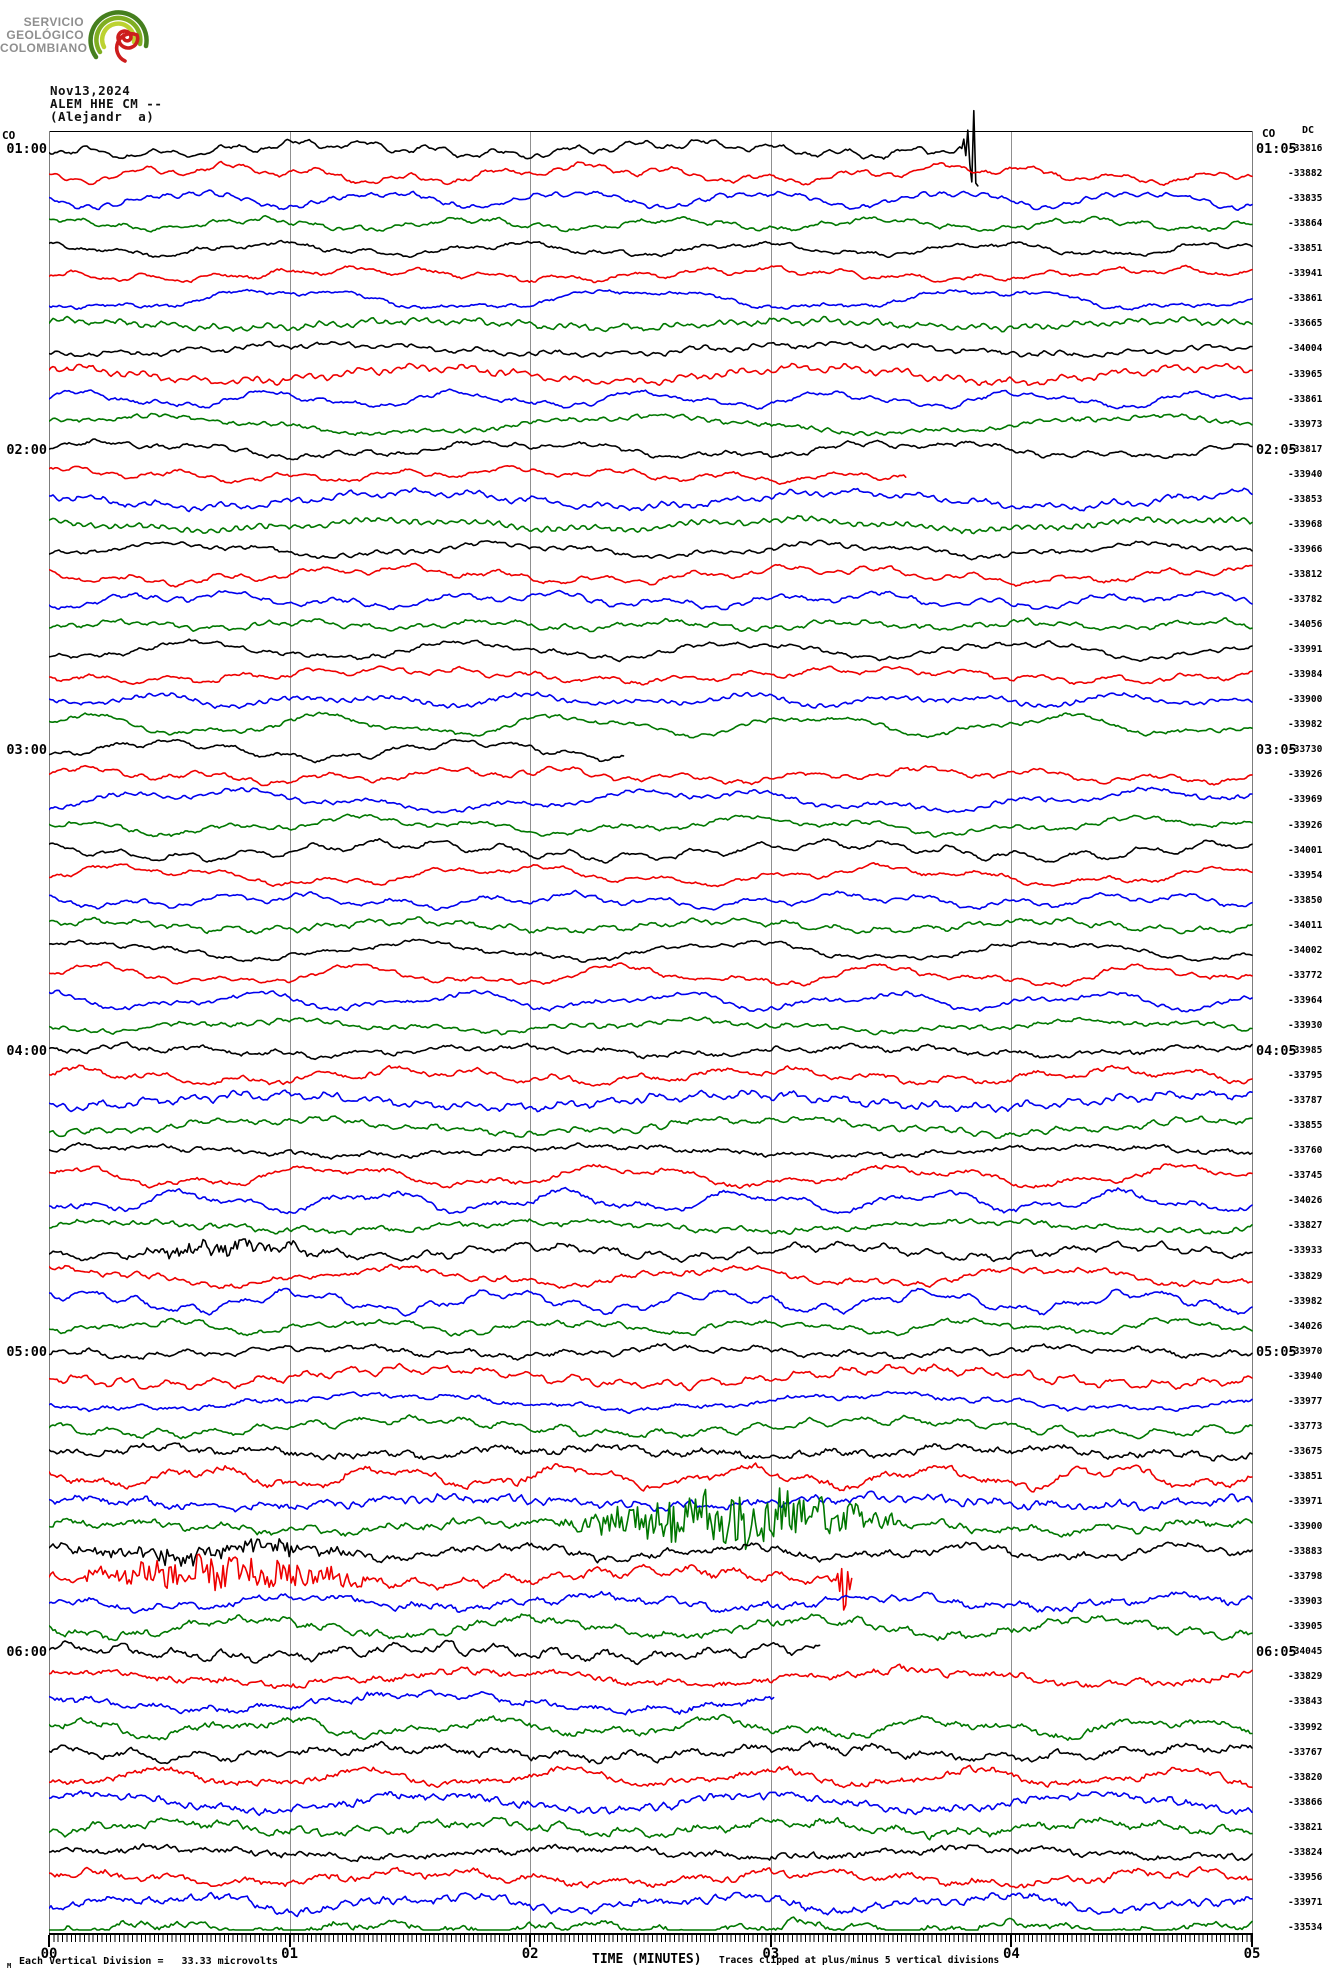 The height and width of the screenshot is (1978, 1330). I want to click on minor-tick-strip, so click(651, 1938).